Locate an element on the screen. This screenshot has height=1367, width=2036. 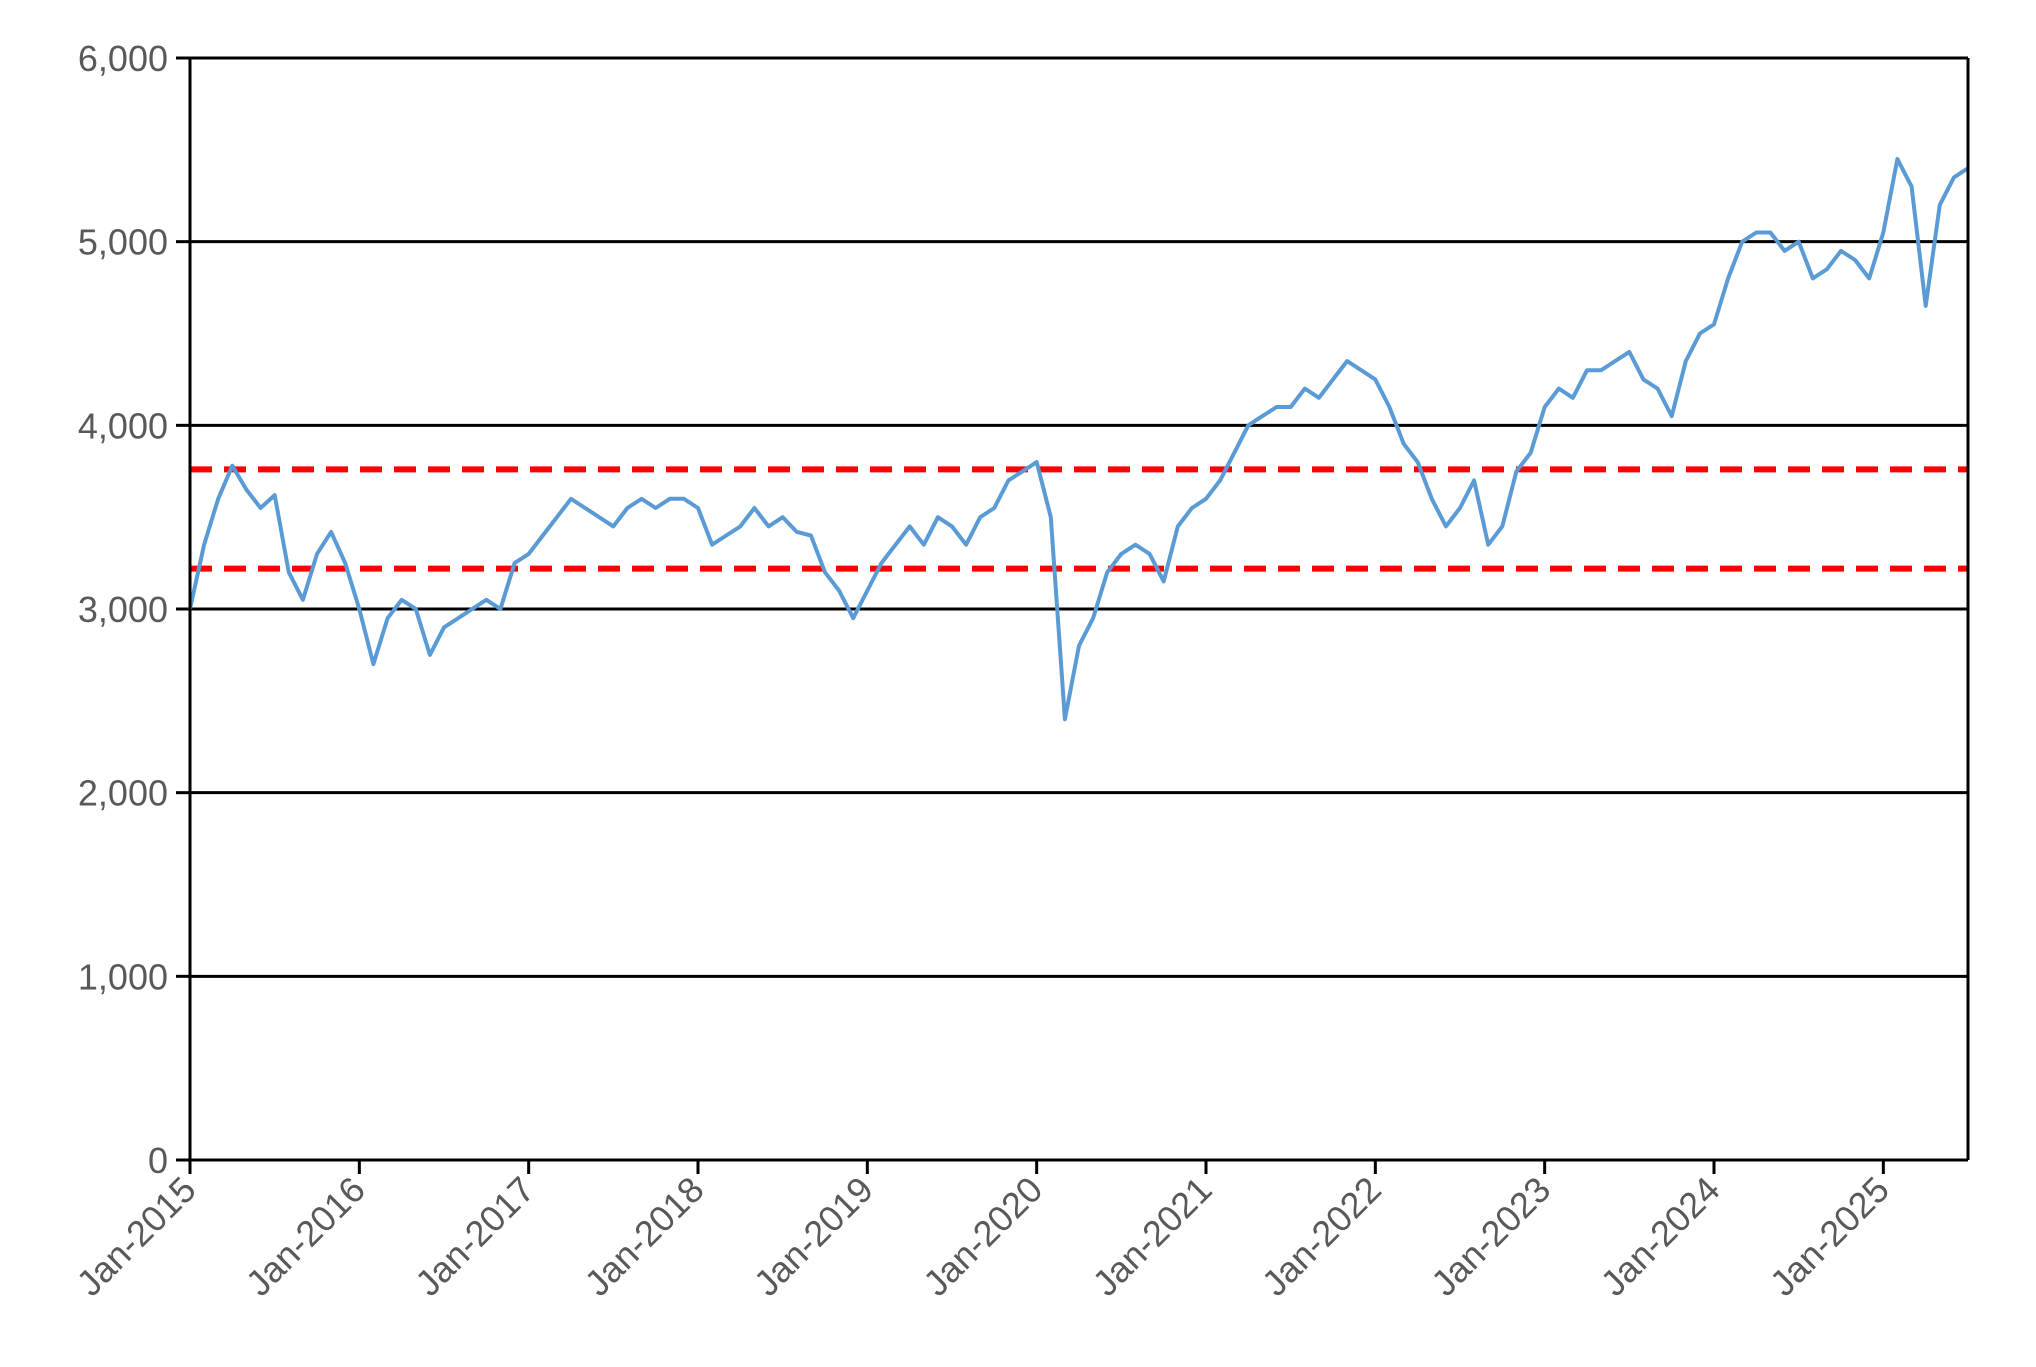
x-tick-label: Jan-2017 is located at coordinates (474, 1236).